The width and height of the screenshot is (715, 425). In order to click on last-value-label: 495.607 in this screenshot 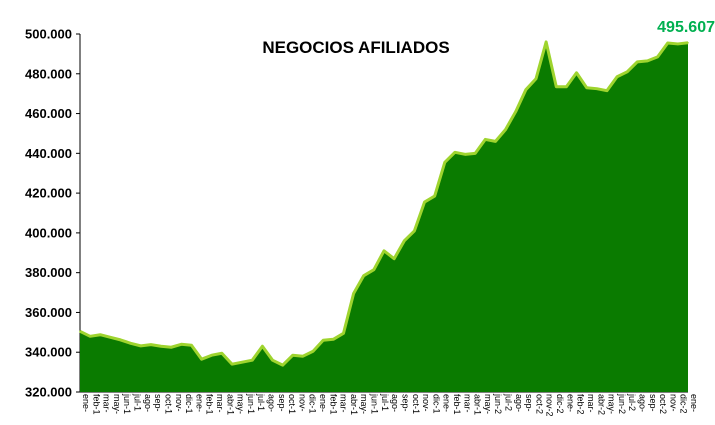, I will do `click(686, 27)`.